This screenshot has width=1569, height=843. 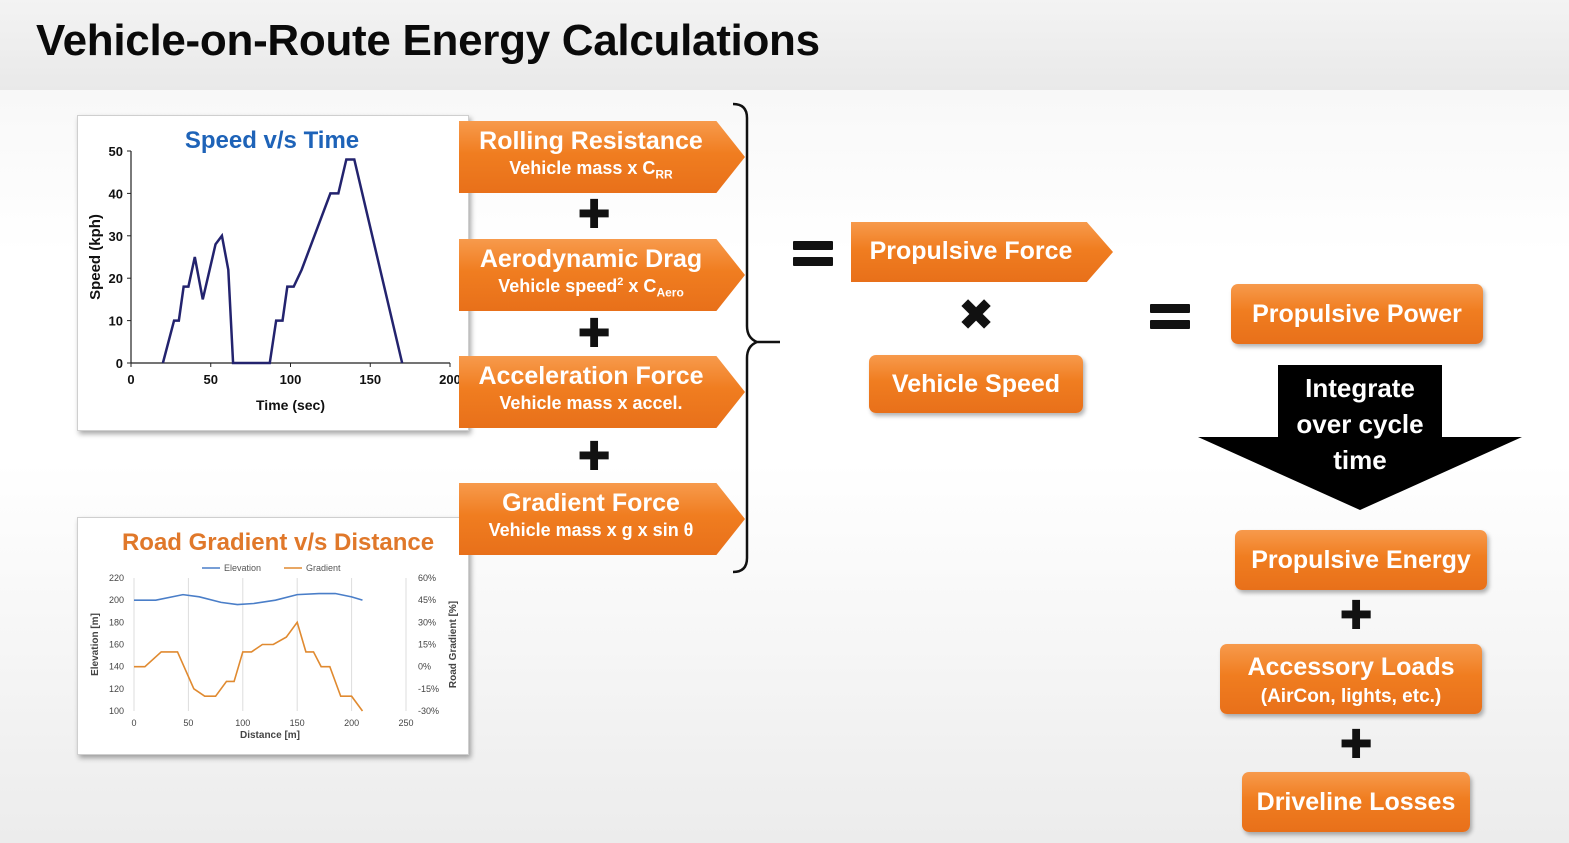 What do you see at coordinates (95, 257) in the screenshot?
I see `y-axis-label: Speed (kph)` at bounding box center [95, 257].